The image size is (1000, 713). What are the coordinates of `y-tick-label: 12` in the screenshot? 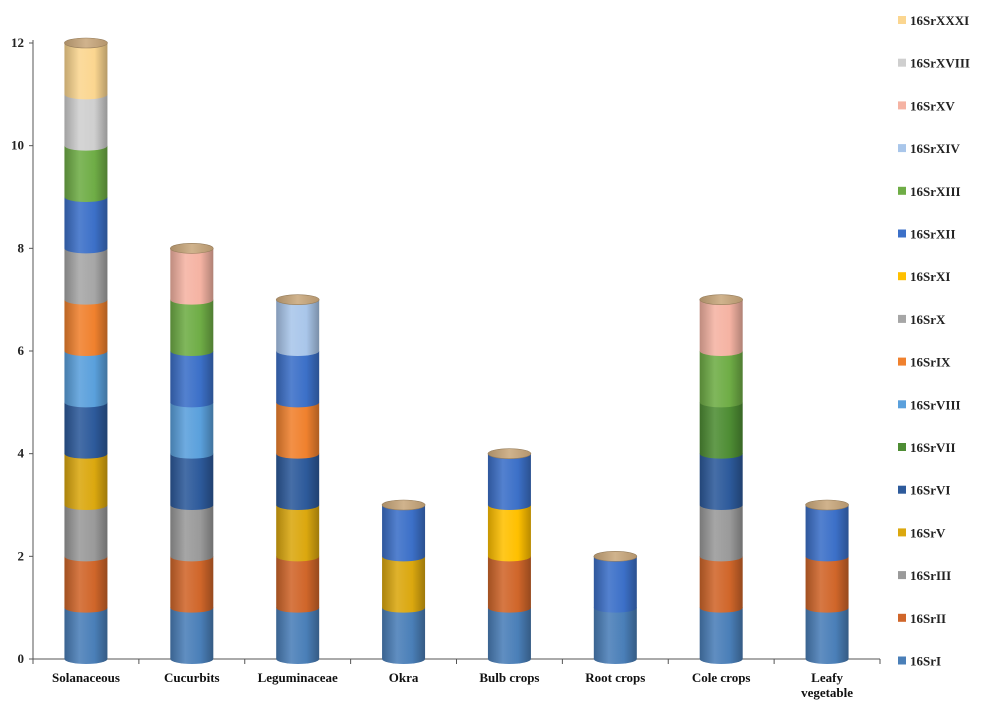 It's located at (17, 42).